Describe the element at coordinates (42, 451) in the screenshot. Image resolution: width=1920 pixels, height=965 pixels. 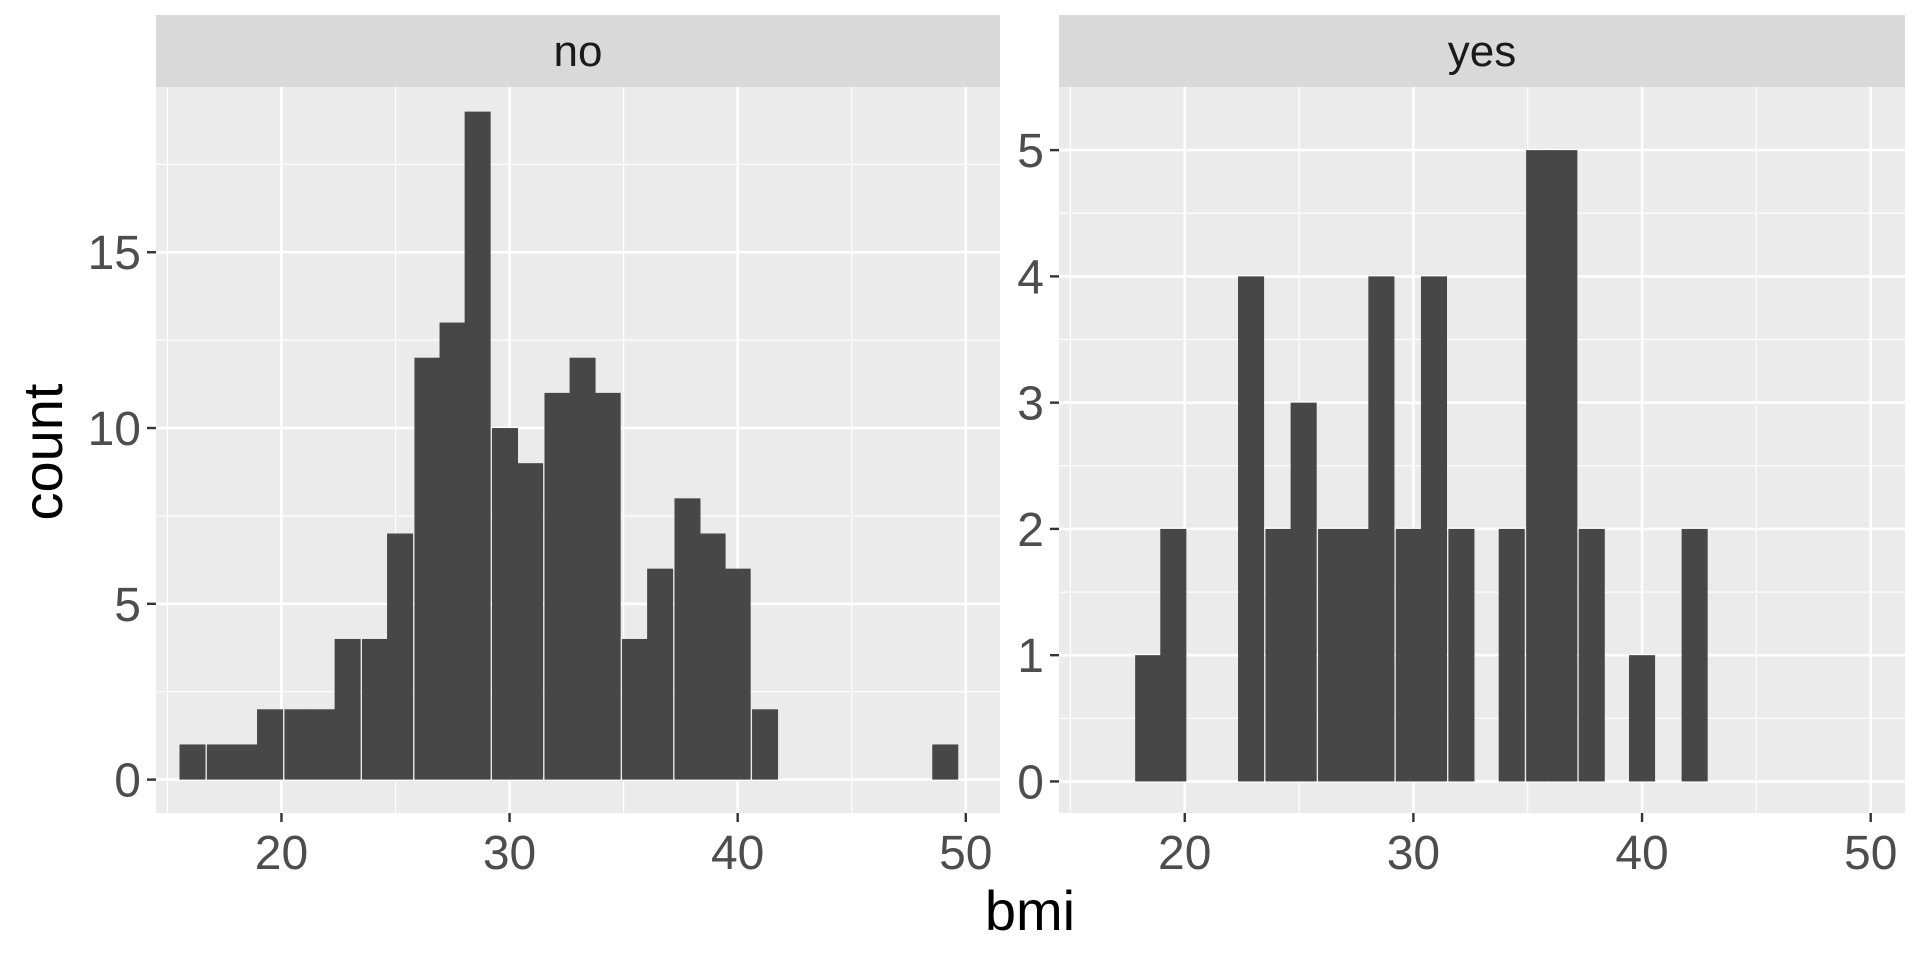
I see `y-axis-title: count` at that location.